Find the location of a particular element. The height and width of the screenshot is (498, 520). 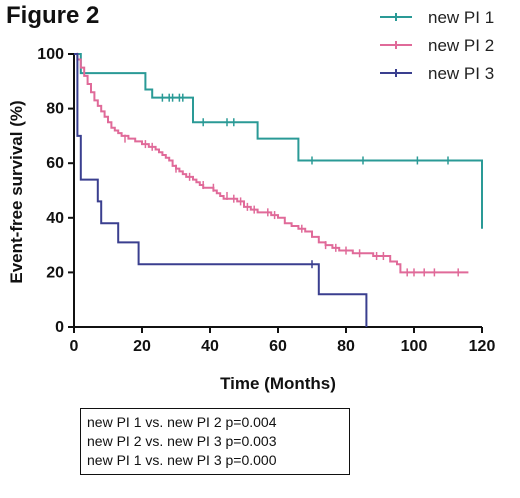

y-axis-label: Event-free survival (%) is located at coordinates (16, 191).